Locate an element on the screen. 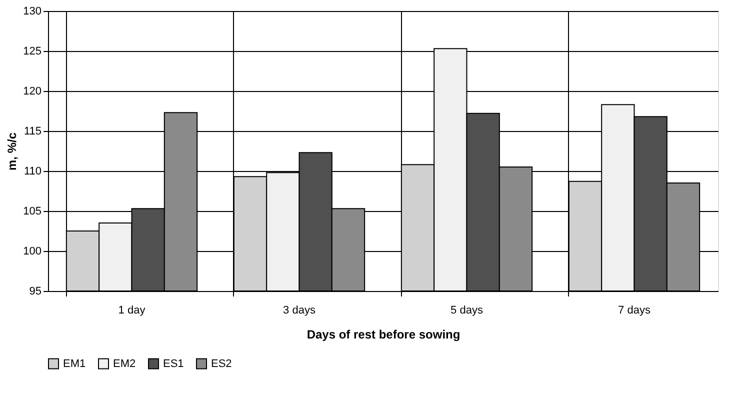 This screenshot has height=416, width=753. legend-label: EM1 is located at coordinates (74, 364).